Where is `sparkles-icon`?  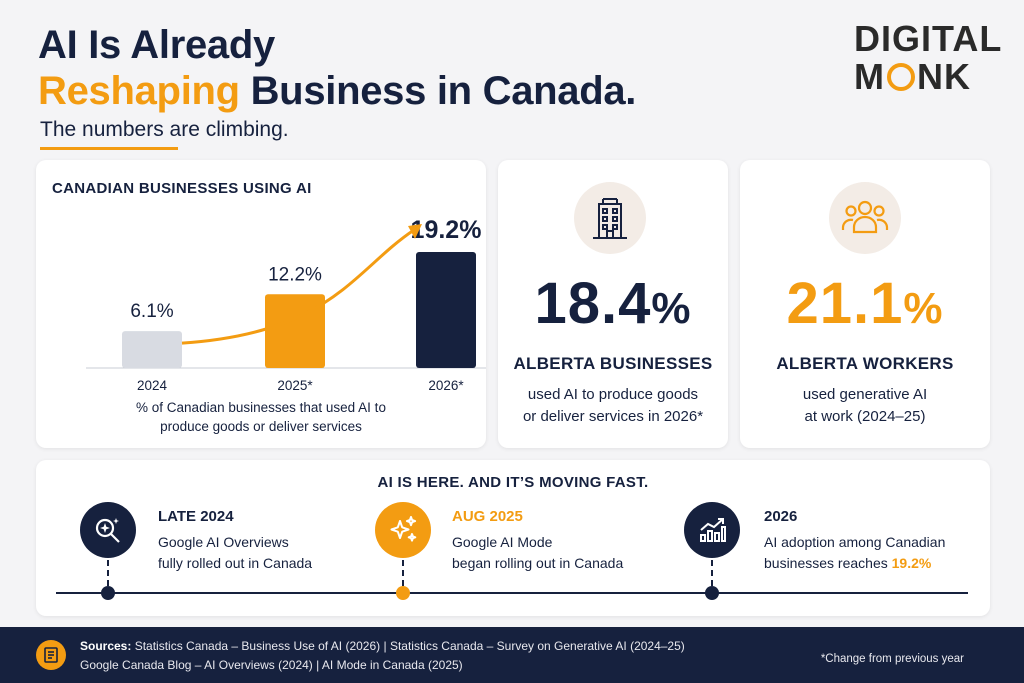
sparkles-icon is located at coordinates (403, 530).